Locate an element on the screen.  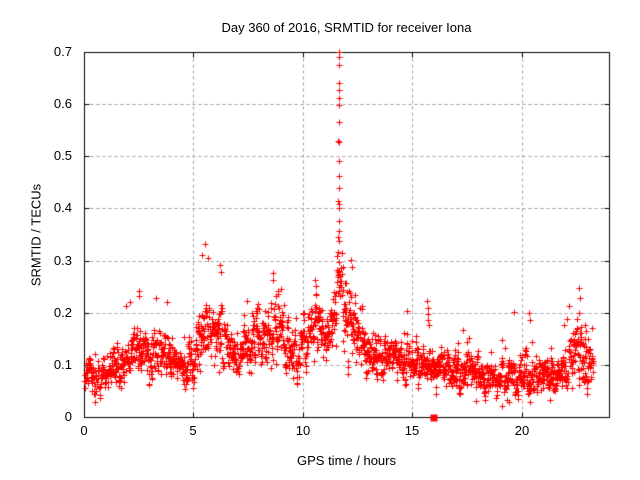
x-tick-label: 5 is located at coordinates (193, 430).